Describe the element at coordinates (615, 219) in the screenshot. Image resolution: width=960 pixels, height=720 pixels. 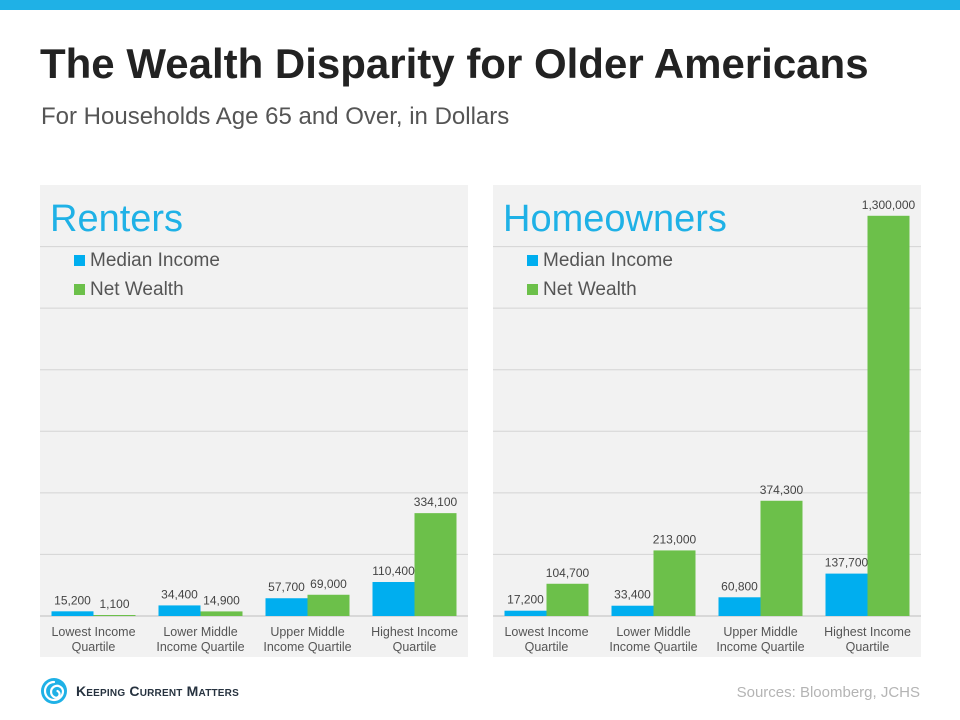
I see `chart-title: Homeowners` at that location.